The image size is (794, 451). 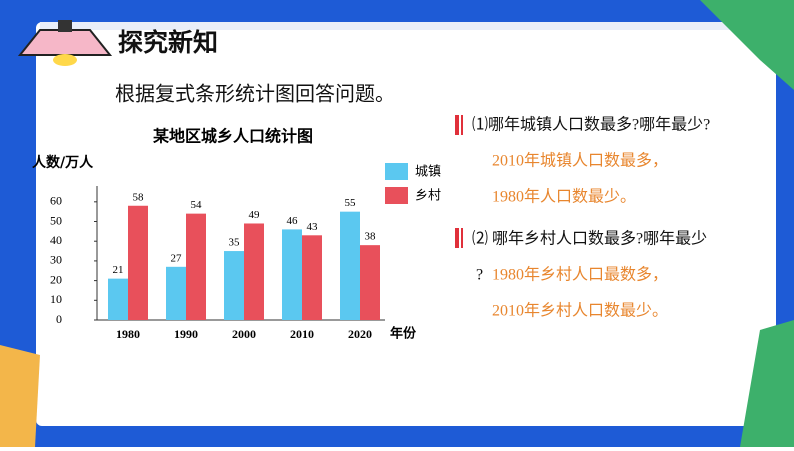 What do you see at coordinates (168, 42) in the screenshot?
I see `header-title: 探究新知` at bounding box center [168, 42].